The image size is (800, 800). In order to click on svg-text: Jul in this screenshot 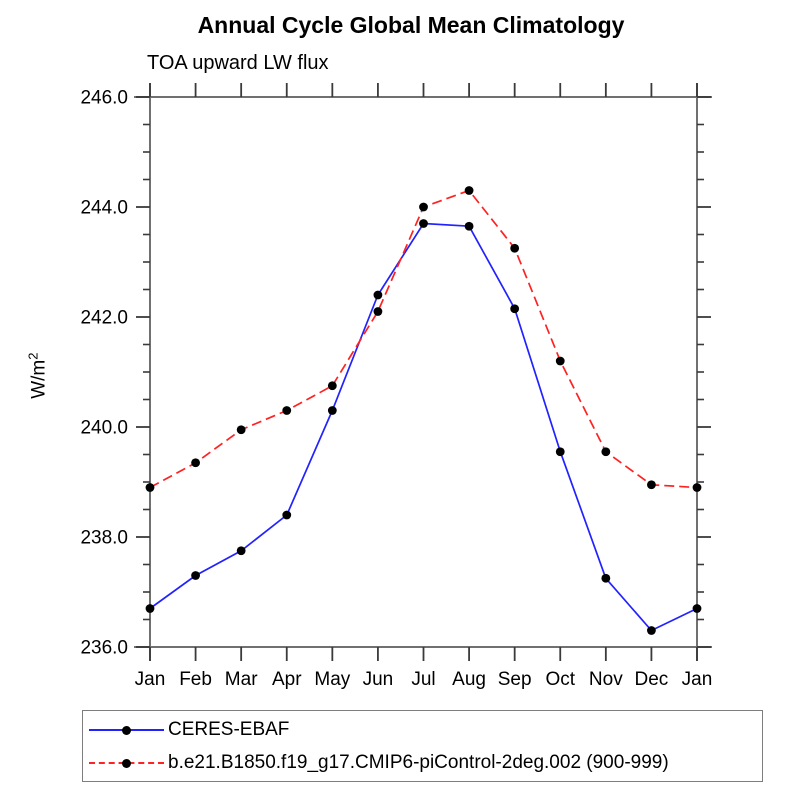, I will do `click(423, 679)`.